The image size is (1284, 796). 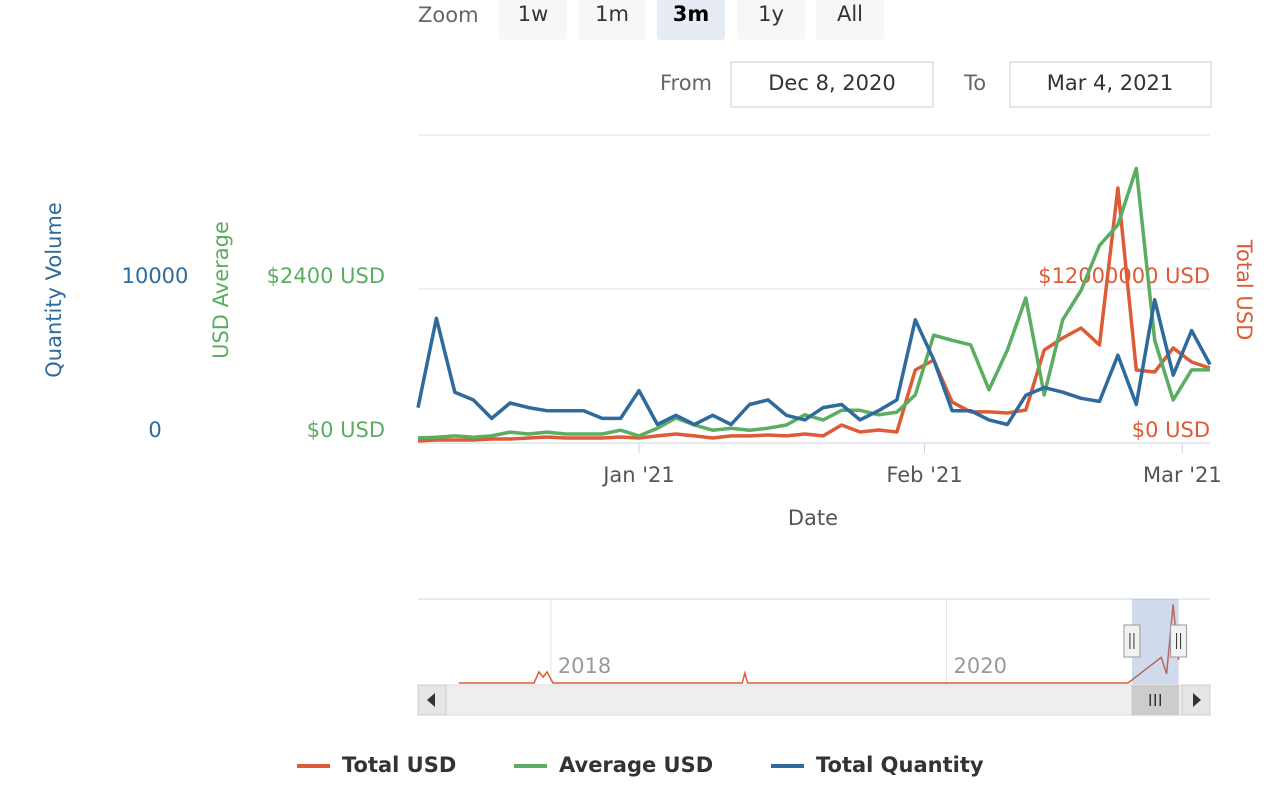 What do you see at coordinates (813, 518) in the screenshot?
I see `x-axis-title: Date` at bounding box center [813, 518].